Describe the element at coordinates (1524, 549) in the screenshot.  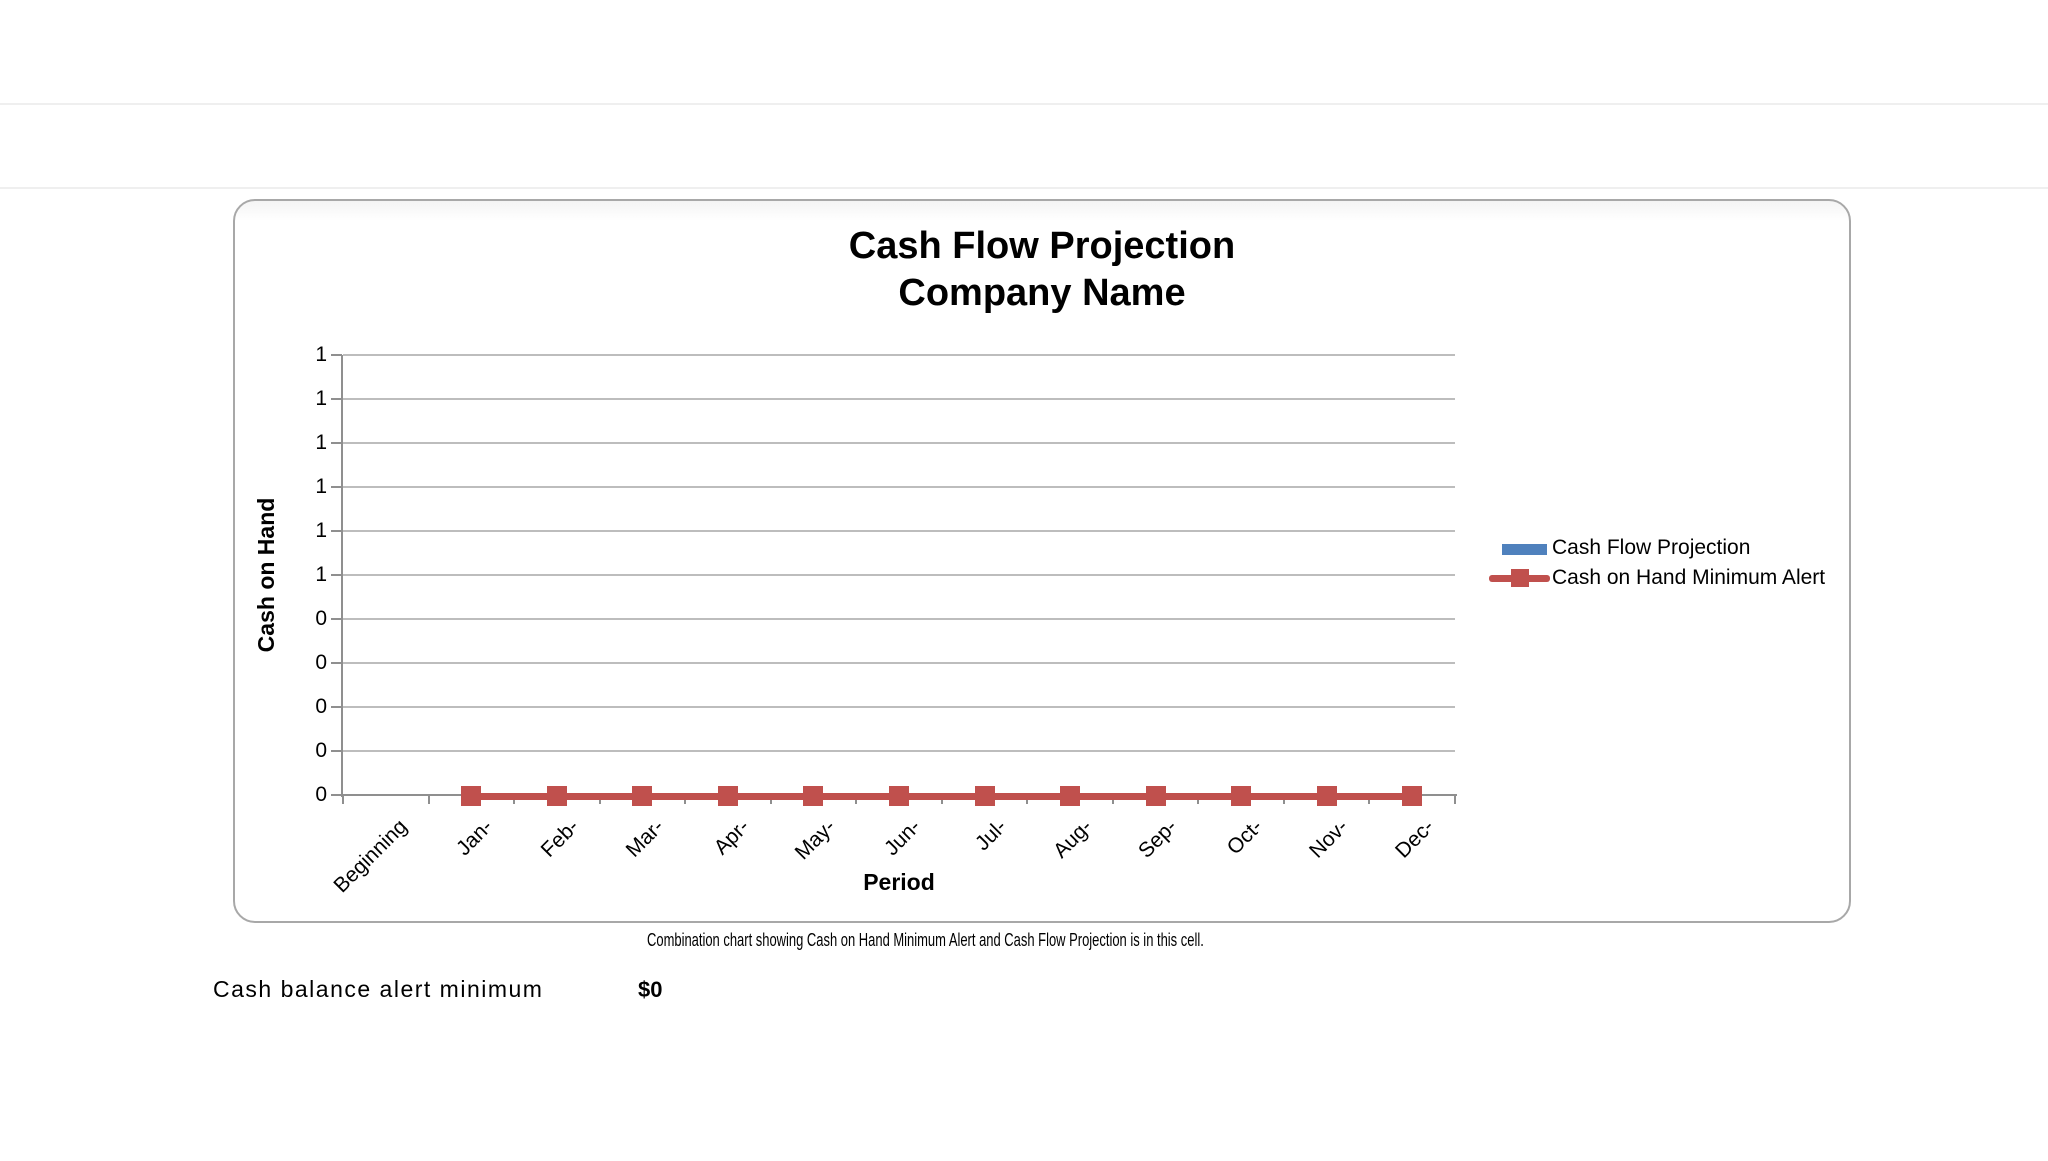
I see `legend-swatch-bar-series` at that location.